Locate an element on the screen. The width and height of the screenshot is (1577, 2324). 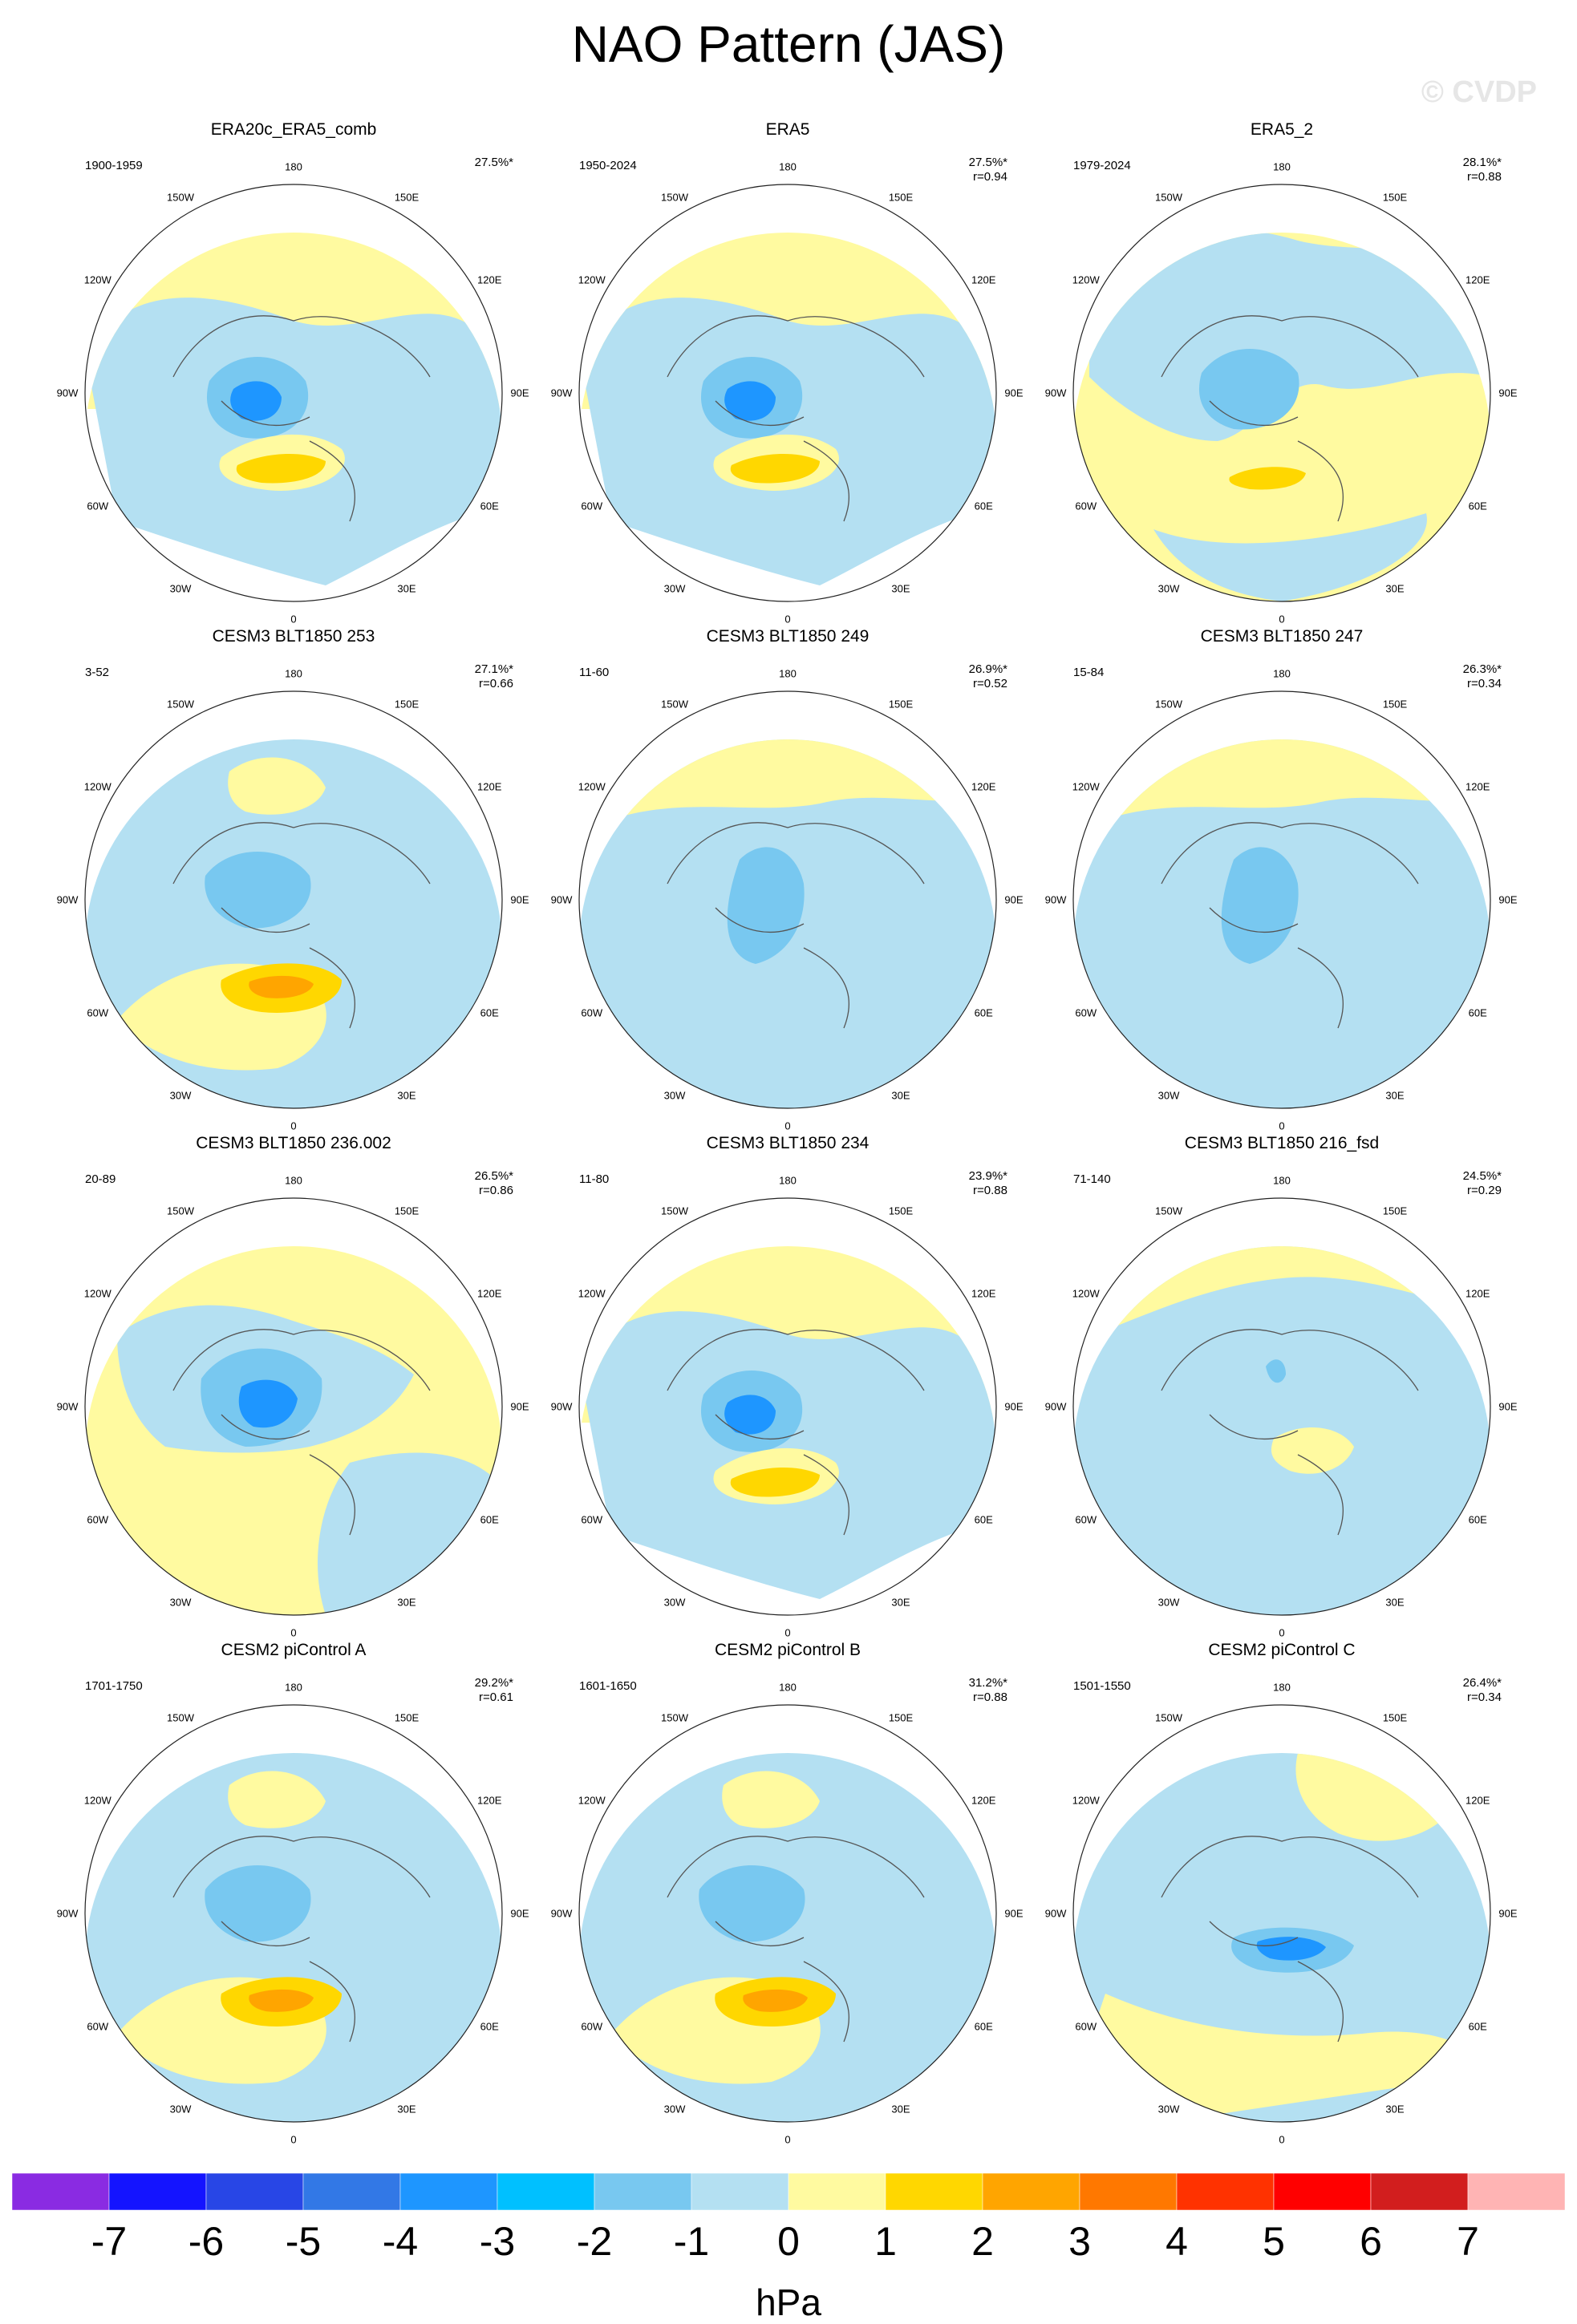
panel-years: 1601-1650 is located at coordinates (608, 1686).